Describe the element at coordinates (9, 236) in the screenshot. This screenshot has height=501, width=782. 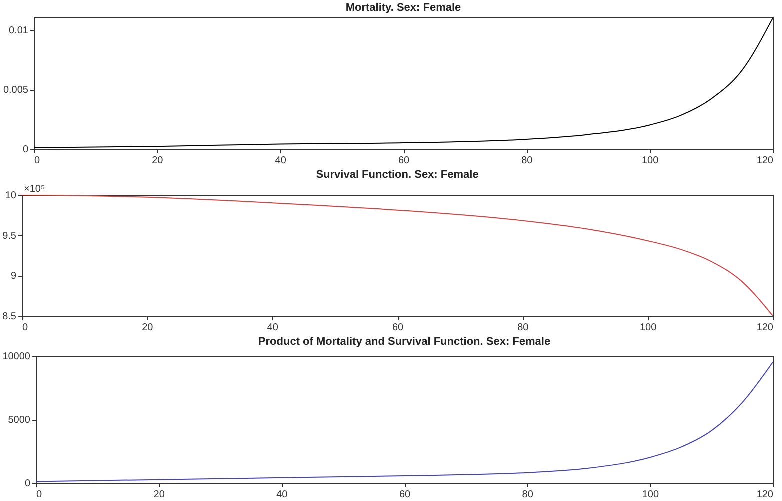
I see `y-tick-label: 9.5` at that location.